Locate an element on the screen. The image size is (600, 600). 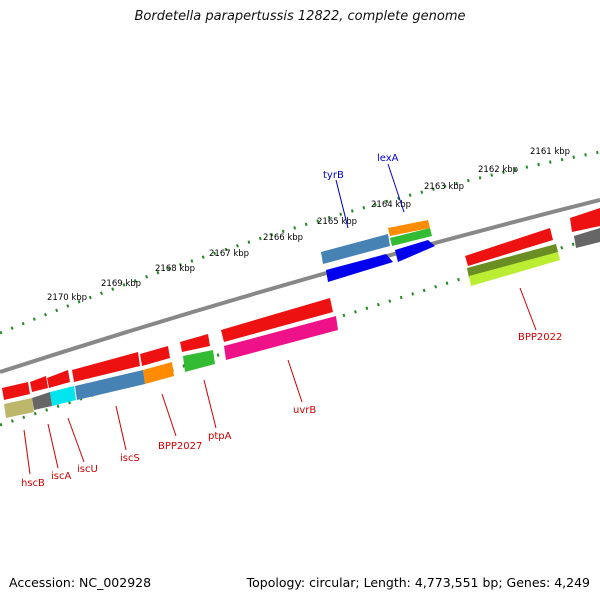
gene-ptpA-green is located at coordinates (199, 361).